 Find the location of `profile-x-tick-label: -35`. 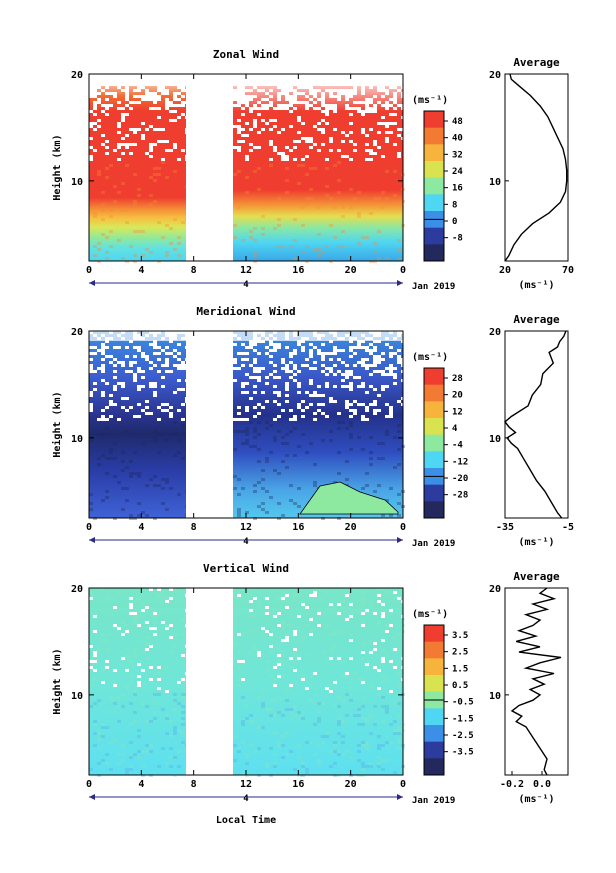

profile-x-tick-label: -35 is located at coordinates (505, 527).